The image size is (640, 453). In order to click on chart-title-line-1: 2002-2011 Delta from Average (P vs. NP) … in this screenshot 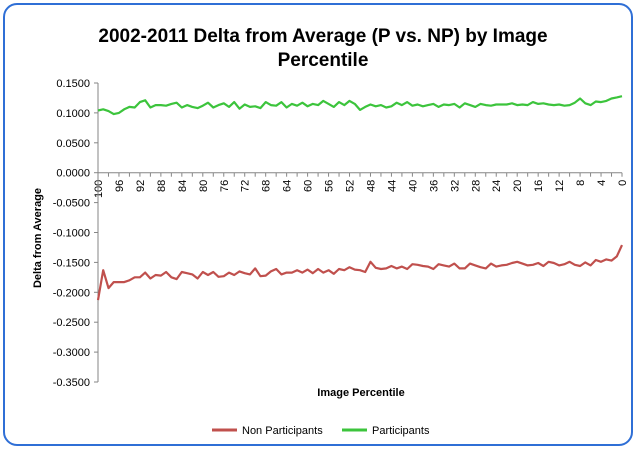, I will do `click(322, 36)`.